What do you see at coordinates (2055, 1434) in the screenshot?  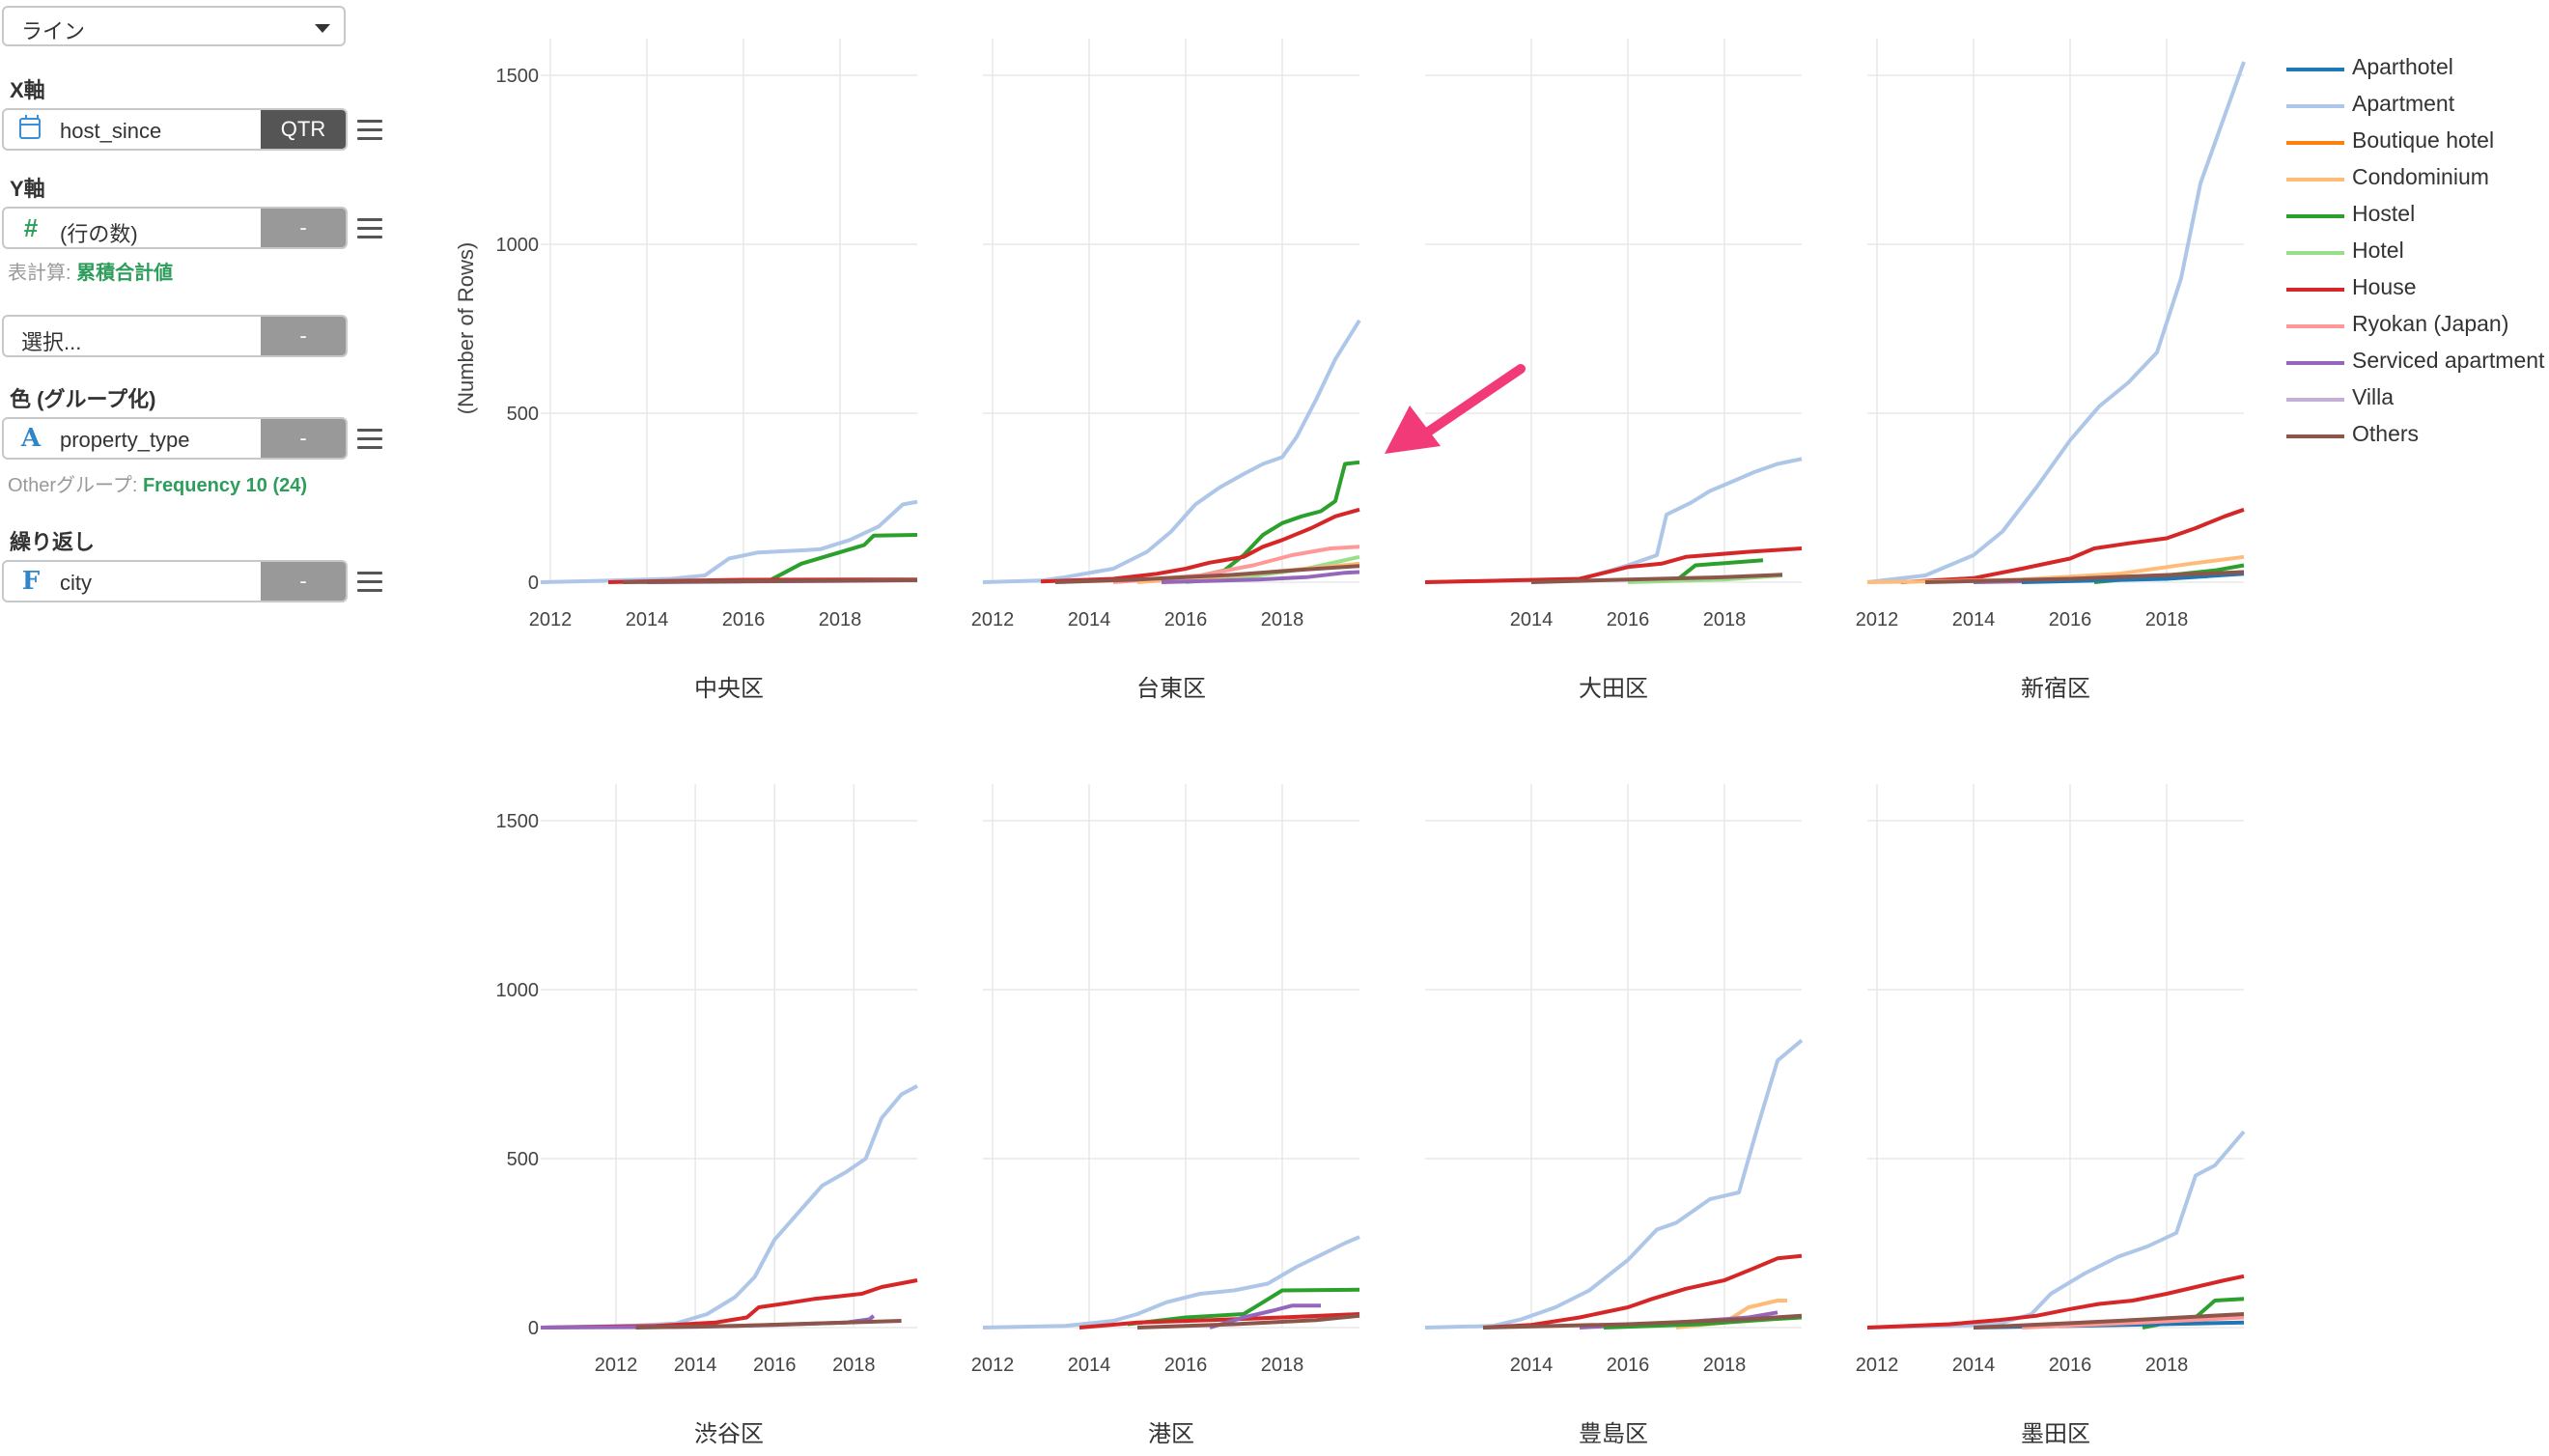 I see `facet-title: 墨田区` at bounding box center [2055, 1434].